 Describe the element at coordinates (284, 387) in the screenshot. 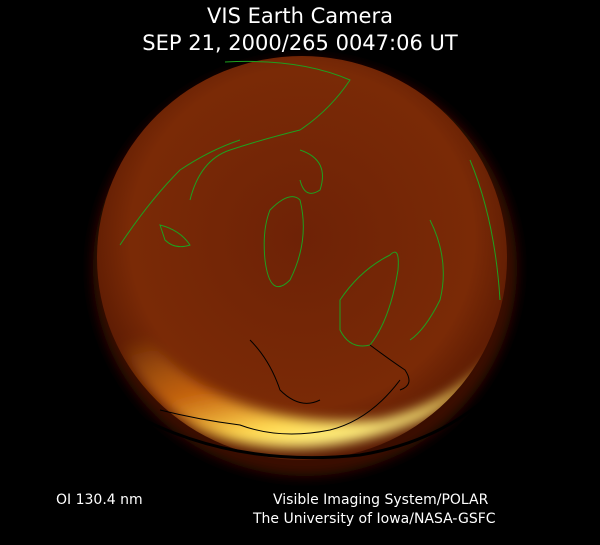

I see `coastlines-night` at that location.